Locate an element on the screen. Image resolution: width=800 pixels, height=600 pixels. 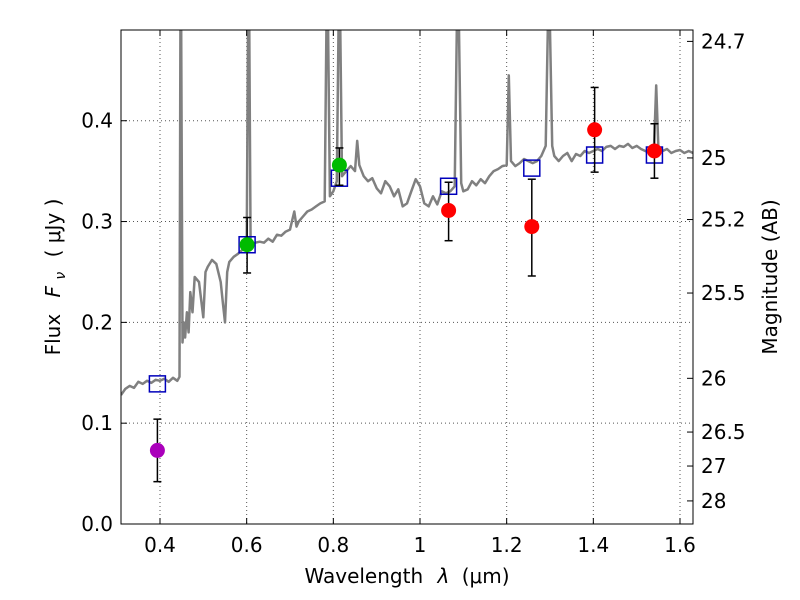
y-tick-label: 0.2 is located at coordinates (97, 322).